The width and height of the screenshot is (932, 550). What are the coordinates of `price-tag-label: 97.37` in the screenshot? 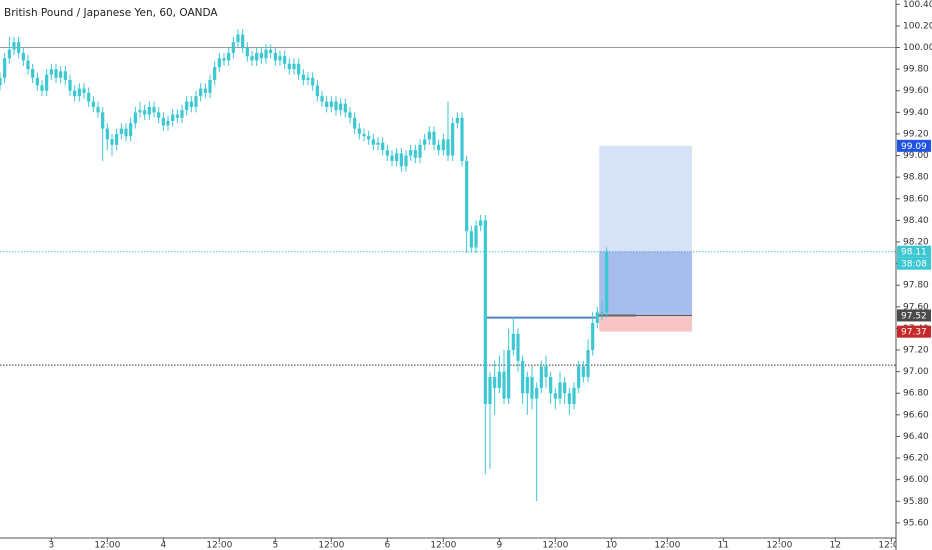 It's located at (914, 333).